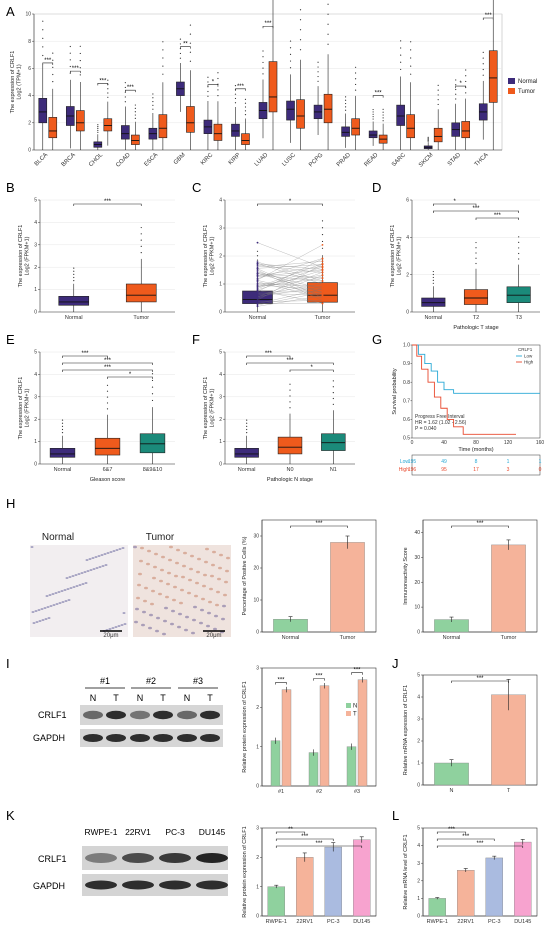 This screenshot has width=550, height=930. I want to click on y-tick-label: 10, so click(28, 15).